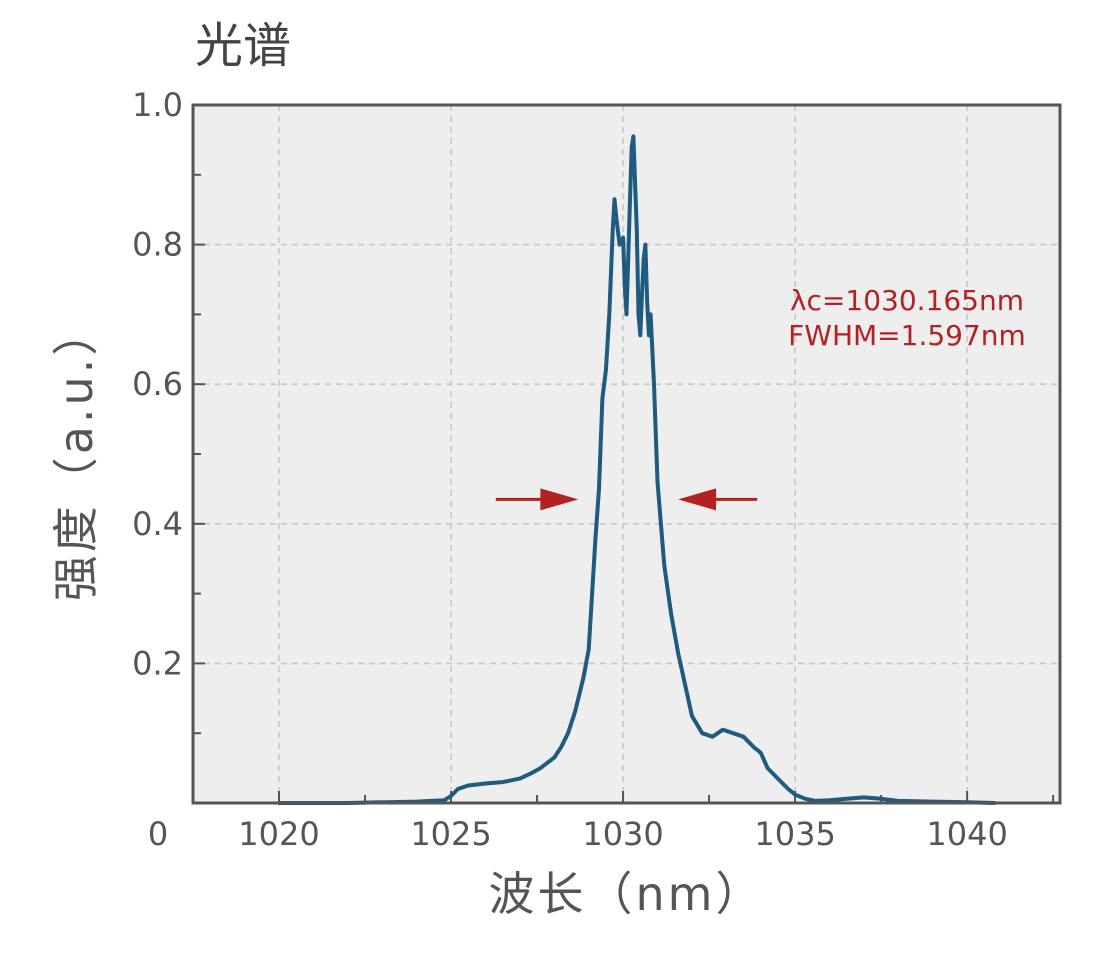  What do you see at coordinates (760, 397) in the screenshot?
I see `annotations: λc=1030.165nm FWHM=1.597nm` at bounding box center [760, 397].